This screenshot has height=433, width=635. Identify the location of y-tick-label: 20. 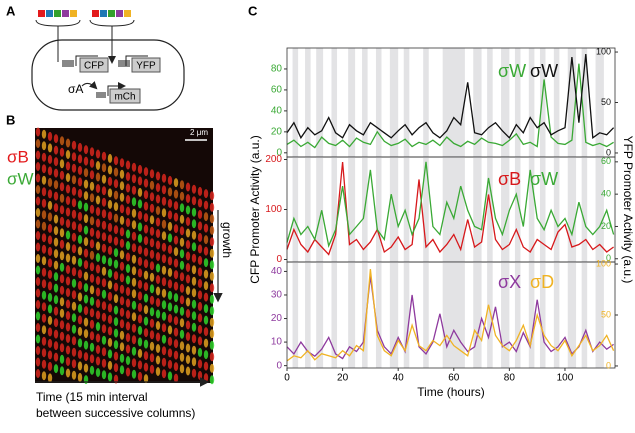
(277, 131).